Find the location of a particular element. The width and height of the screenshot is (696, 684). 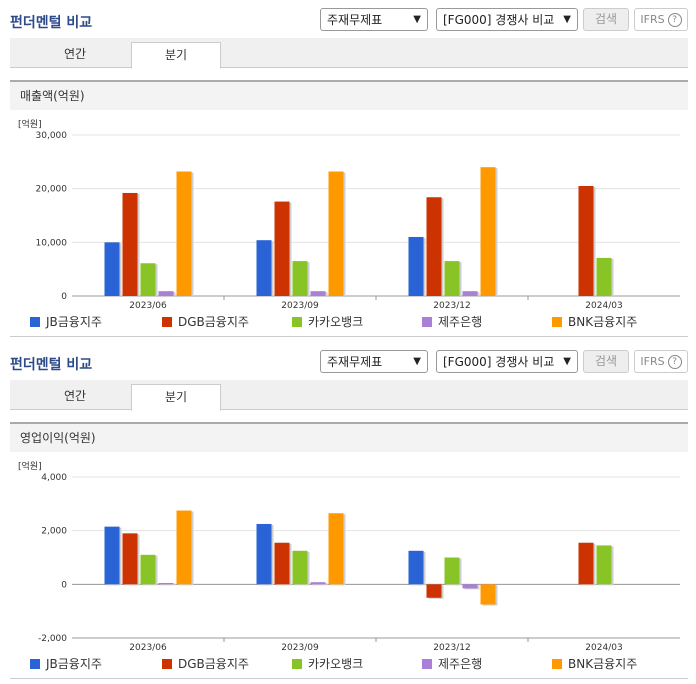

legend-item: BNK금융지주 is located at coordinates (594, 663).